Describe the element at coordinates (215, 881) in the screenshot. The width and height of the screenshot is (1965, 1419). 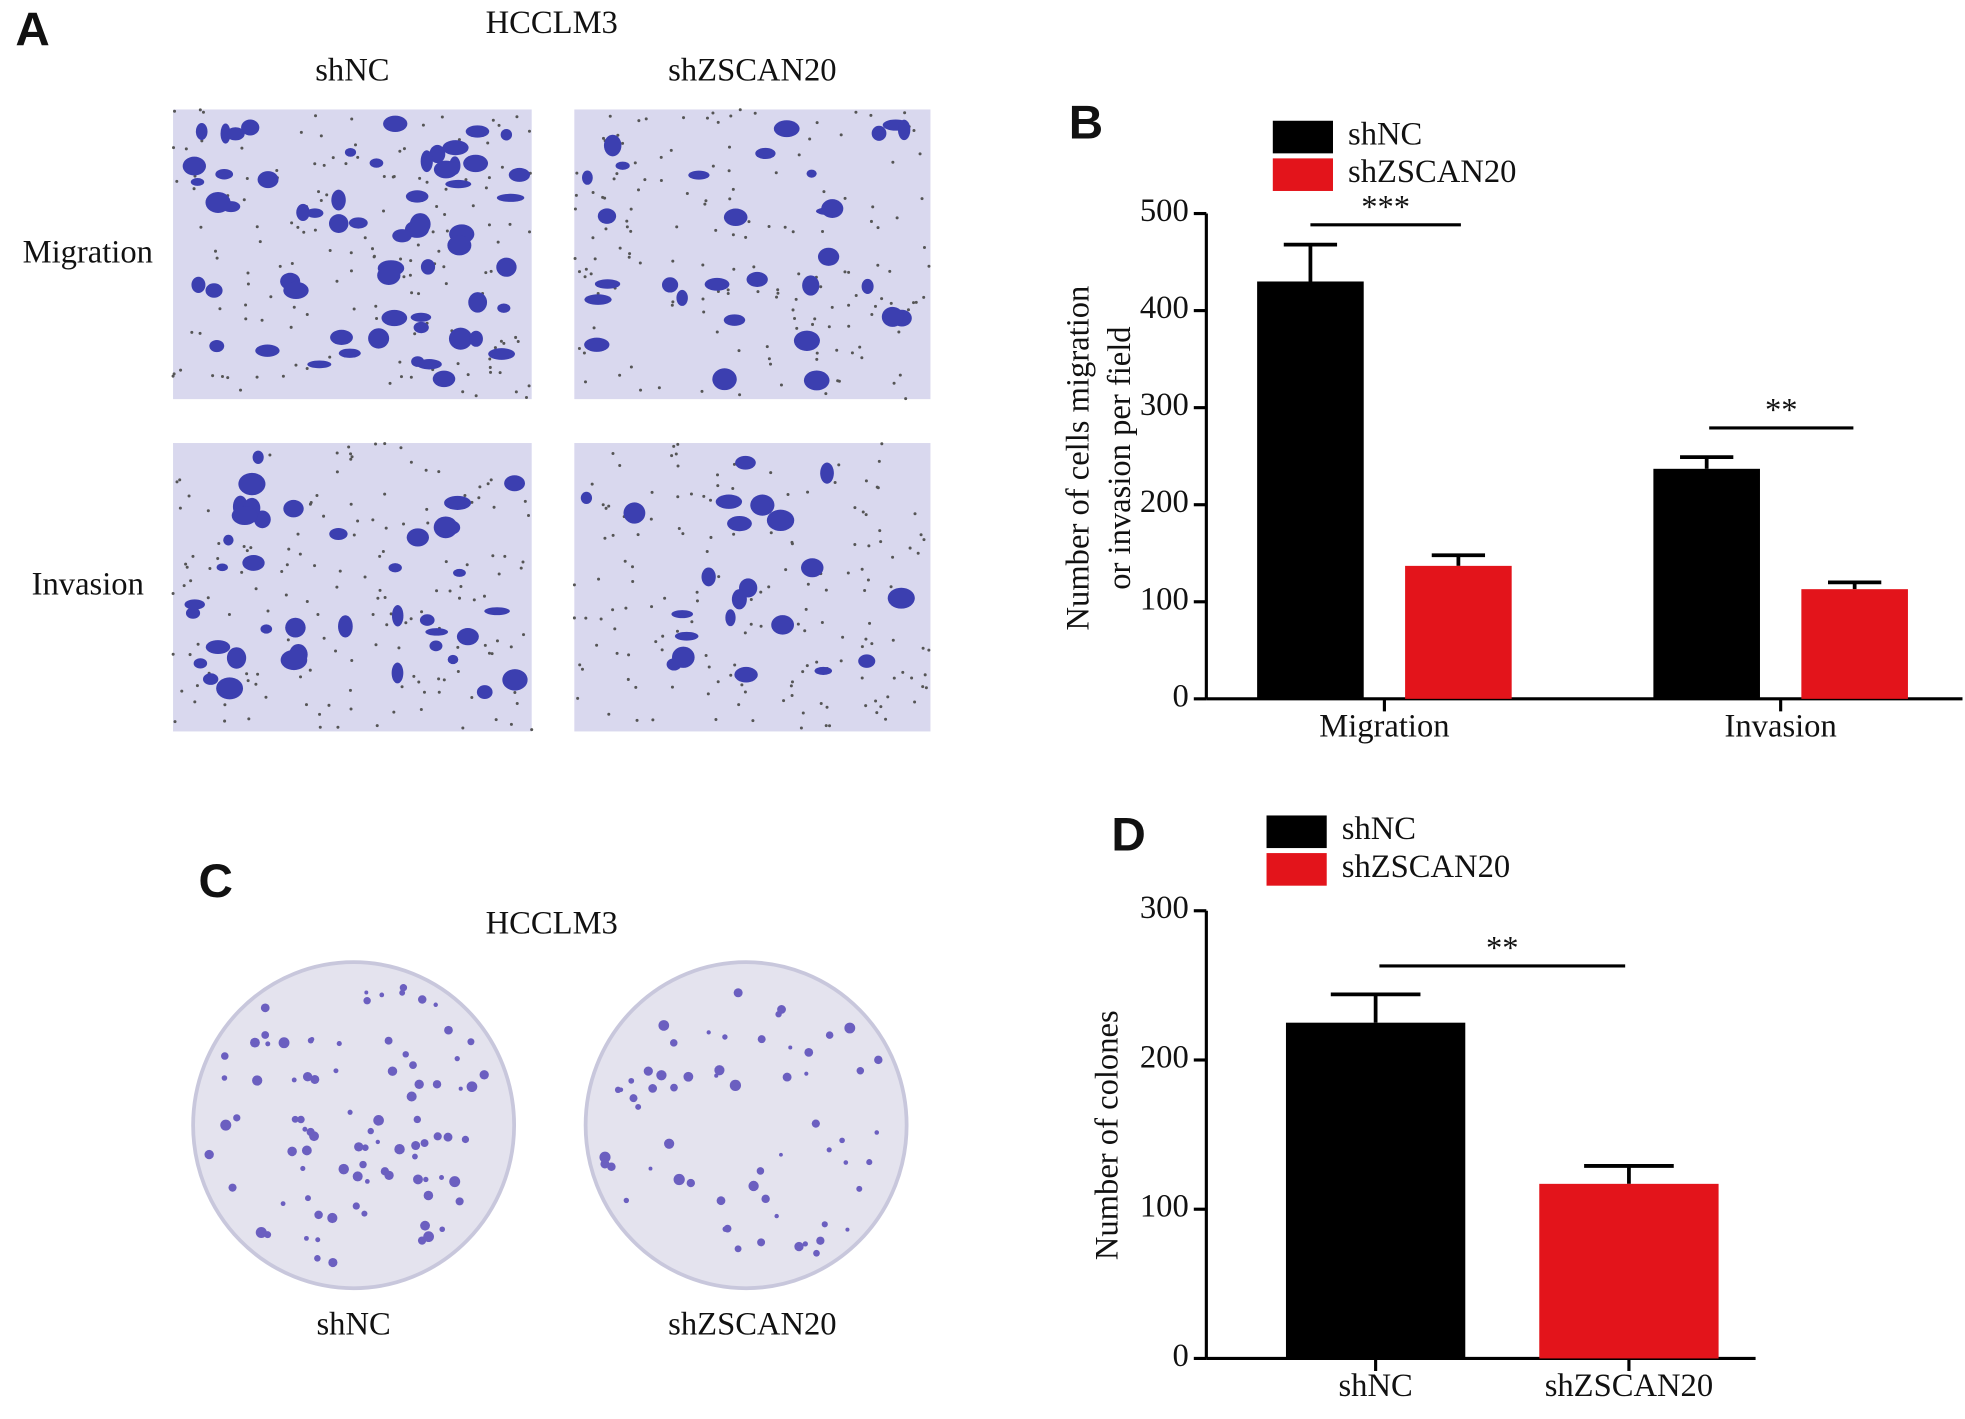
I see `panel-label: C` at that location.